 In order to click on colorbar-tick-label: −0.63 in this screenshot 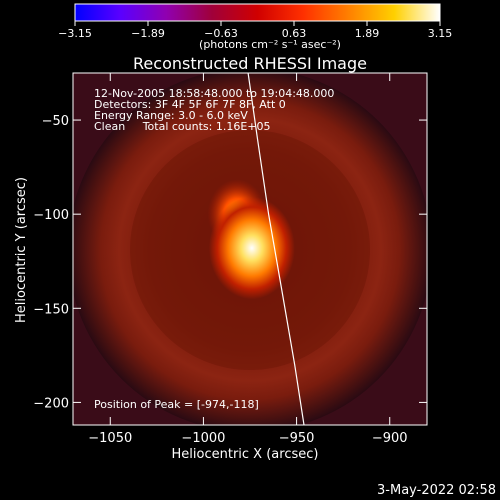, I will do `click(221, 33)`.